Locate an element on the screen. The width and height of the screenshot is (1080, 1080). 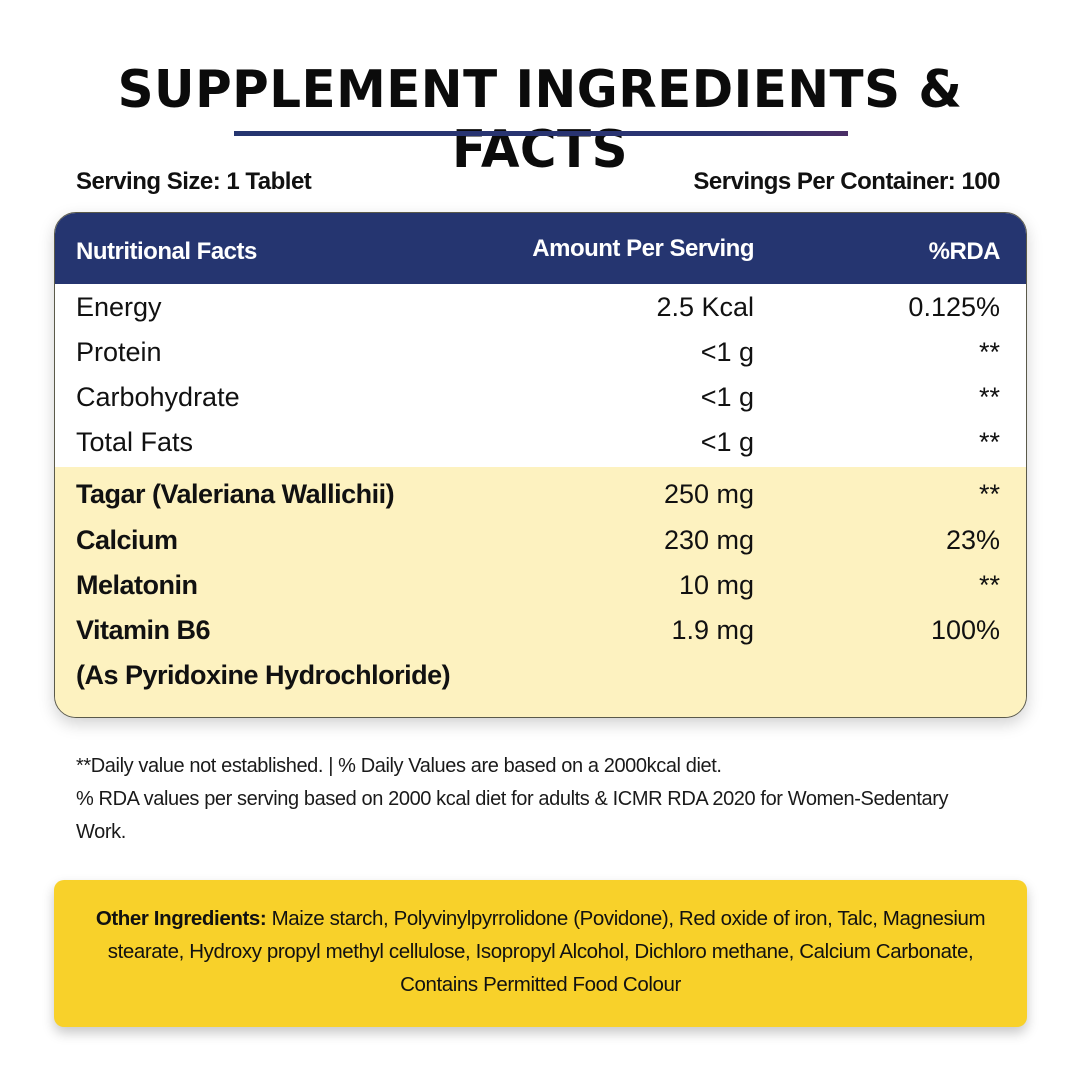
other-ingredients-label: Other Ingredients: is located at coordinates (181, 918).